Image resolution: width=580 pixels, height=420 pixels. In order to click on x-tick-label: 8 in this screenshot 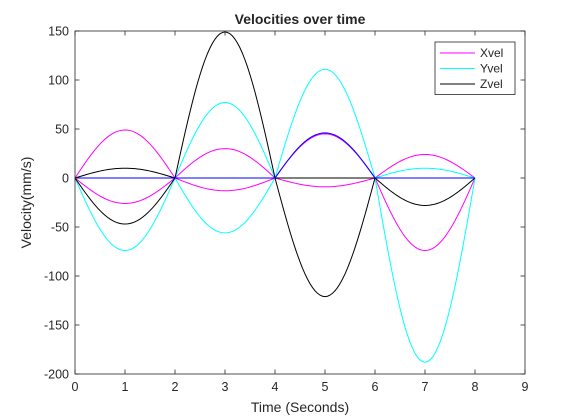, I will do `click(475, 387)`.